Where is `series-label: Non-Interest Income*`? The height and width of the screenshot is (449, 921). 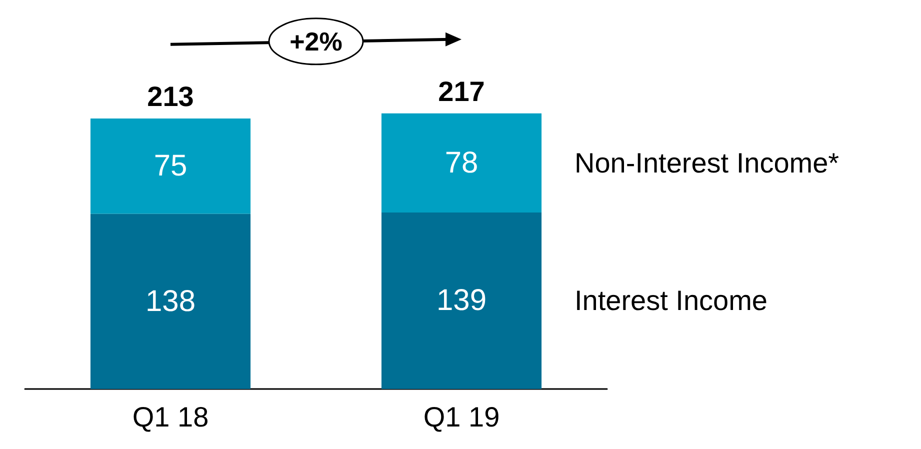
series-label: Non-Interest Income* is located at coordinates (707, 162).